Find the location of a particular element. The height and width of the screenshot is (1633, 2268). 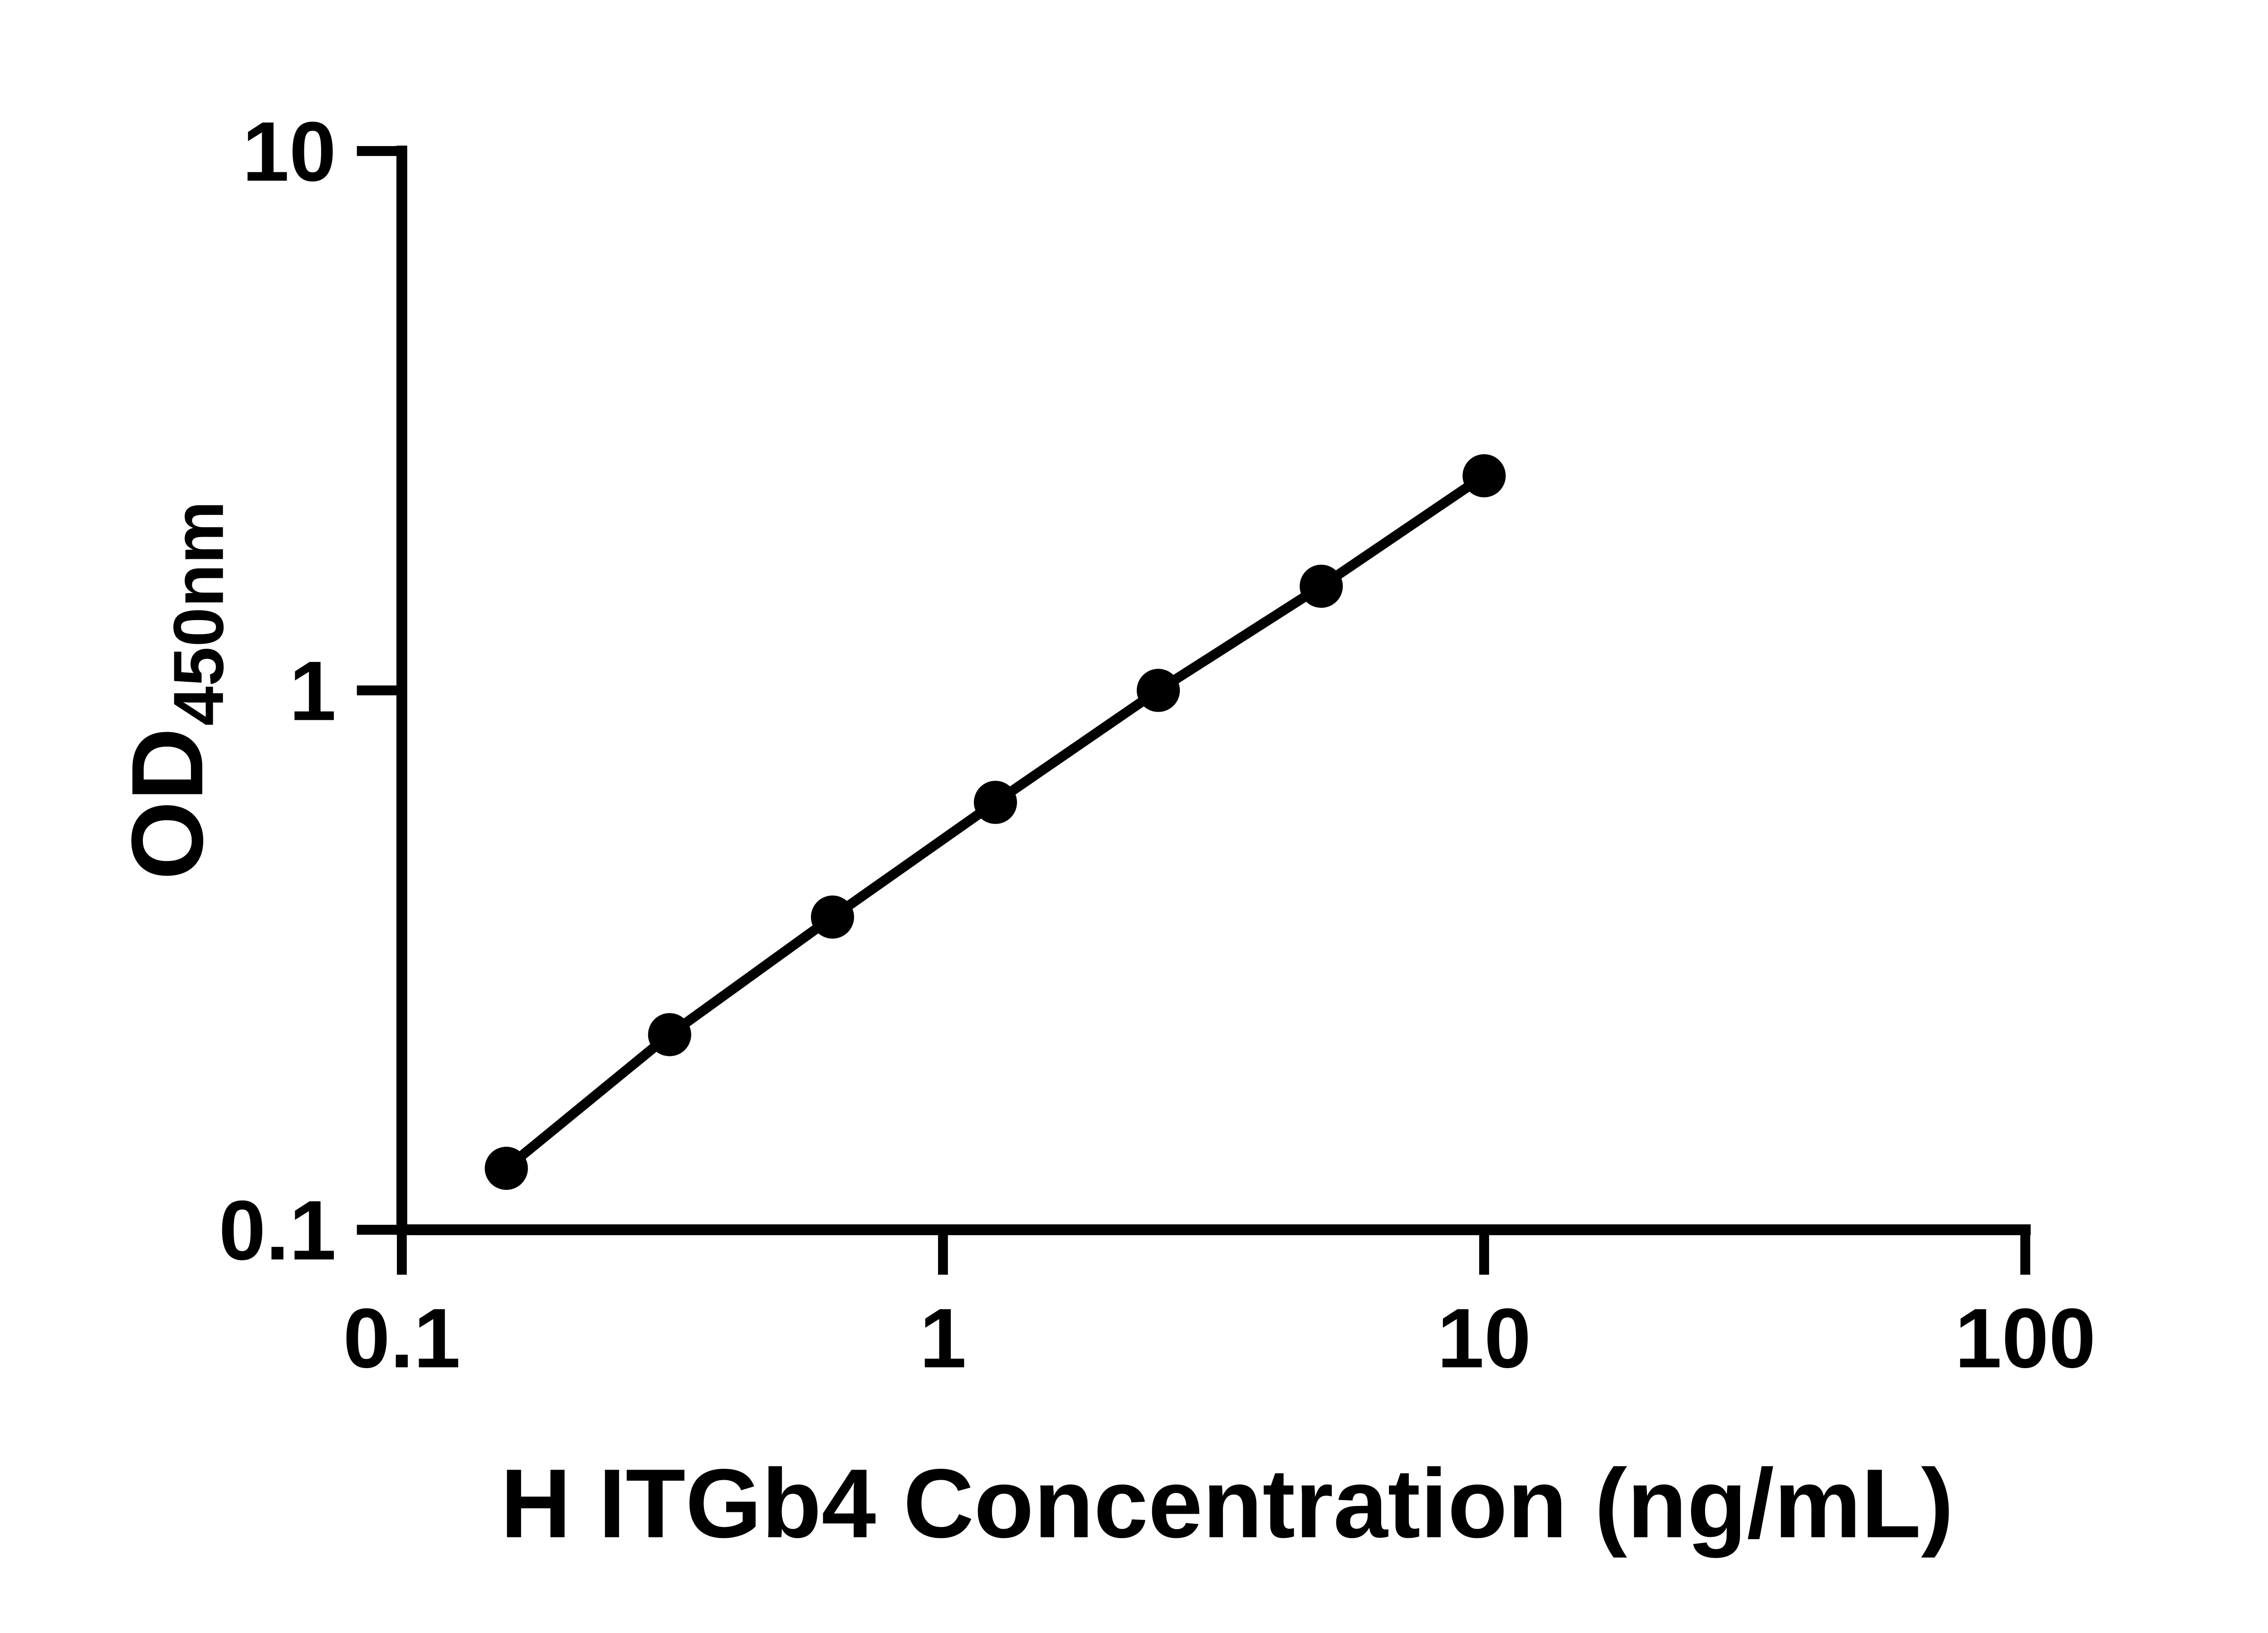

y-axis-title-main: OD is located at coordinates (168, 804).